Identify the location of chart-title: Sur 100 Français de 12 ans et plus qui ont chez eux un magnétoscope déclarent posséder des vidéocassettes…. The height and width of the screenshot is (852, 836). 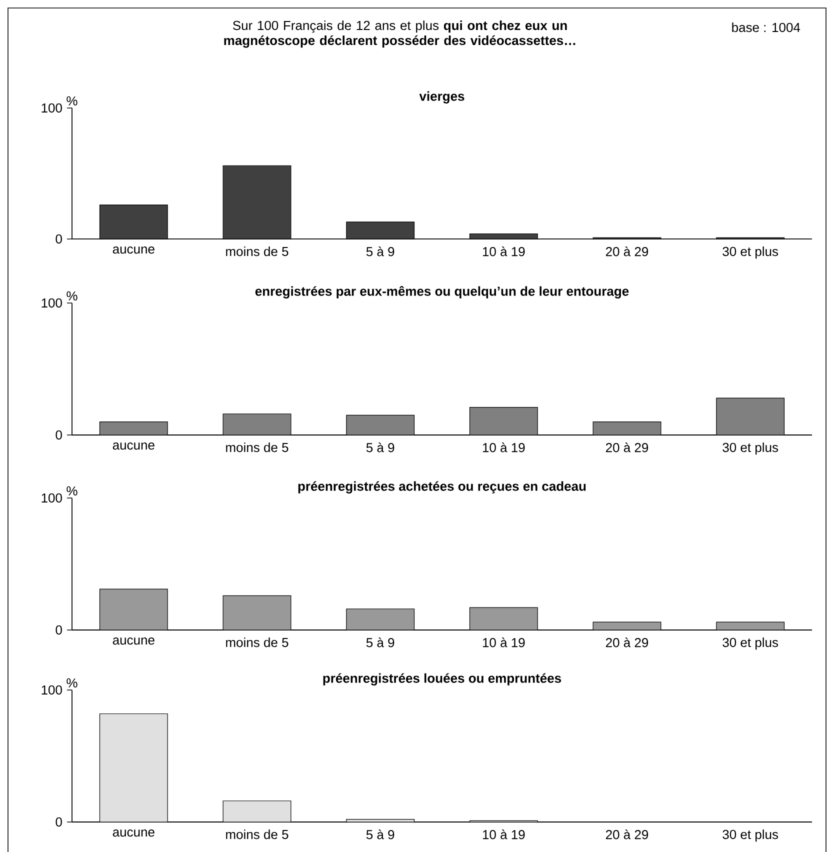
(400, 34).